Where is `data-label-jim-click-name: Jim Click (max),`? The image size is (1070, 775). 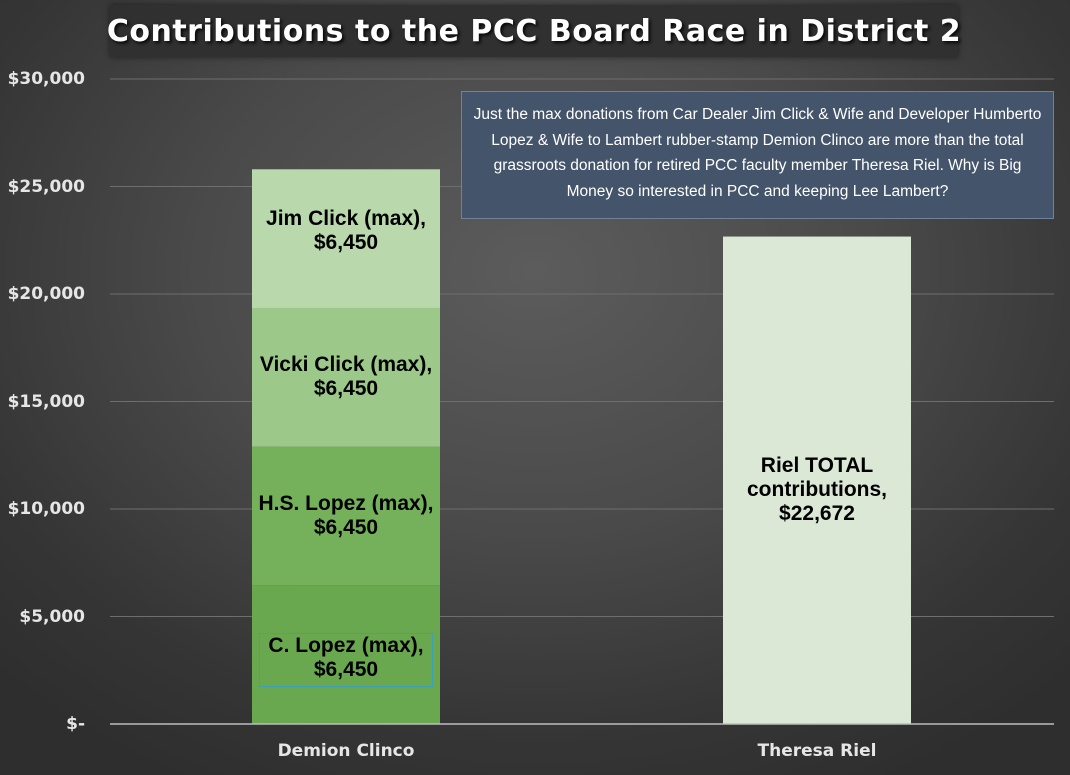
data-label-jim-click-name: Jim Click (max), is located at coordinates (346, 218).